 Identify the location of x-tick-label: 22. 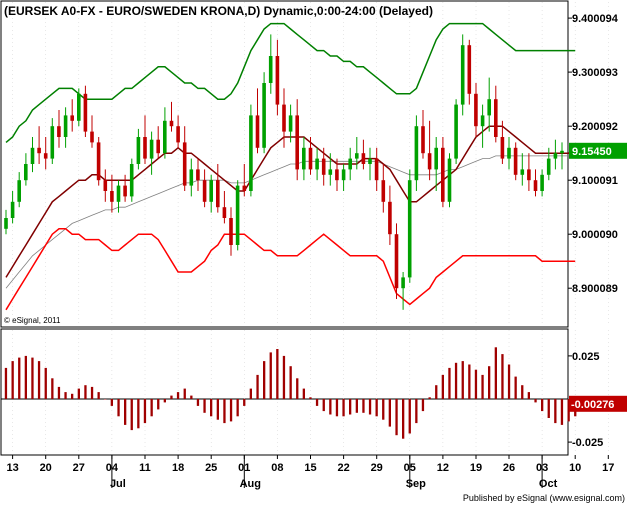
(343, 468).